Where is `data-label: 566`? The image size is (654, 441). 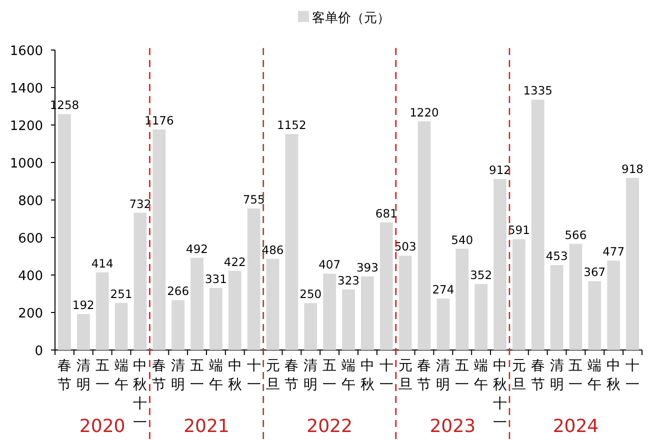 data-label: 566 is located at coordinates (575, 235).